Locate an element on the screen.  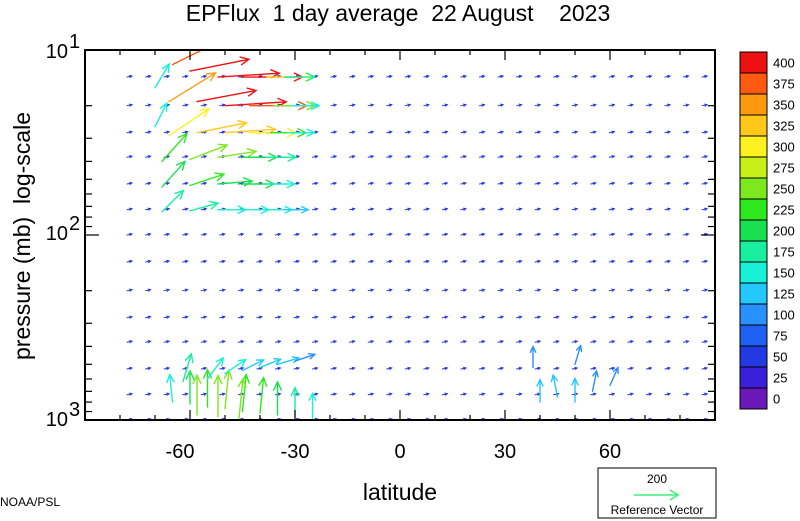
chart-title: EPFlux 1 day average 22 August 2023 is located at coordinates (398, 13).